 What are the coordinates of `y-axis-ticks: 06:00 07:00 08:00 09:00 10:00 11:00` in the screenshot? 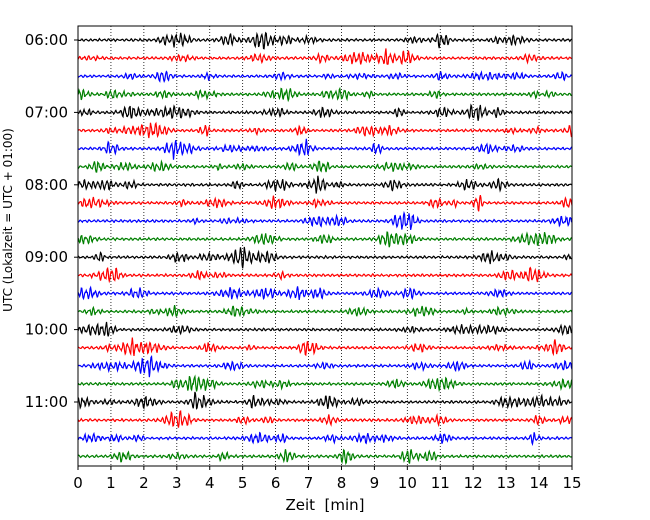 It's located at (51, 221).